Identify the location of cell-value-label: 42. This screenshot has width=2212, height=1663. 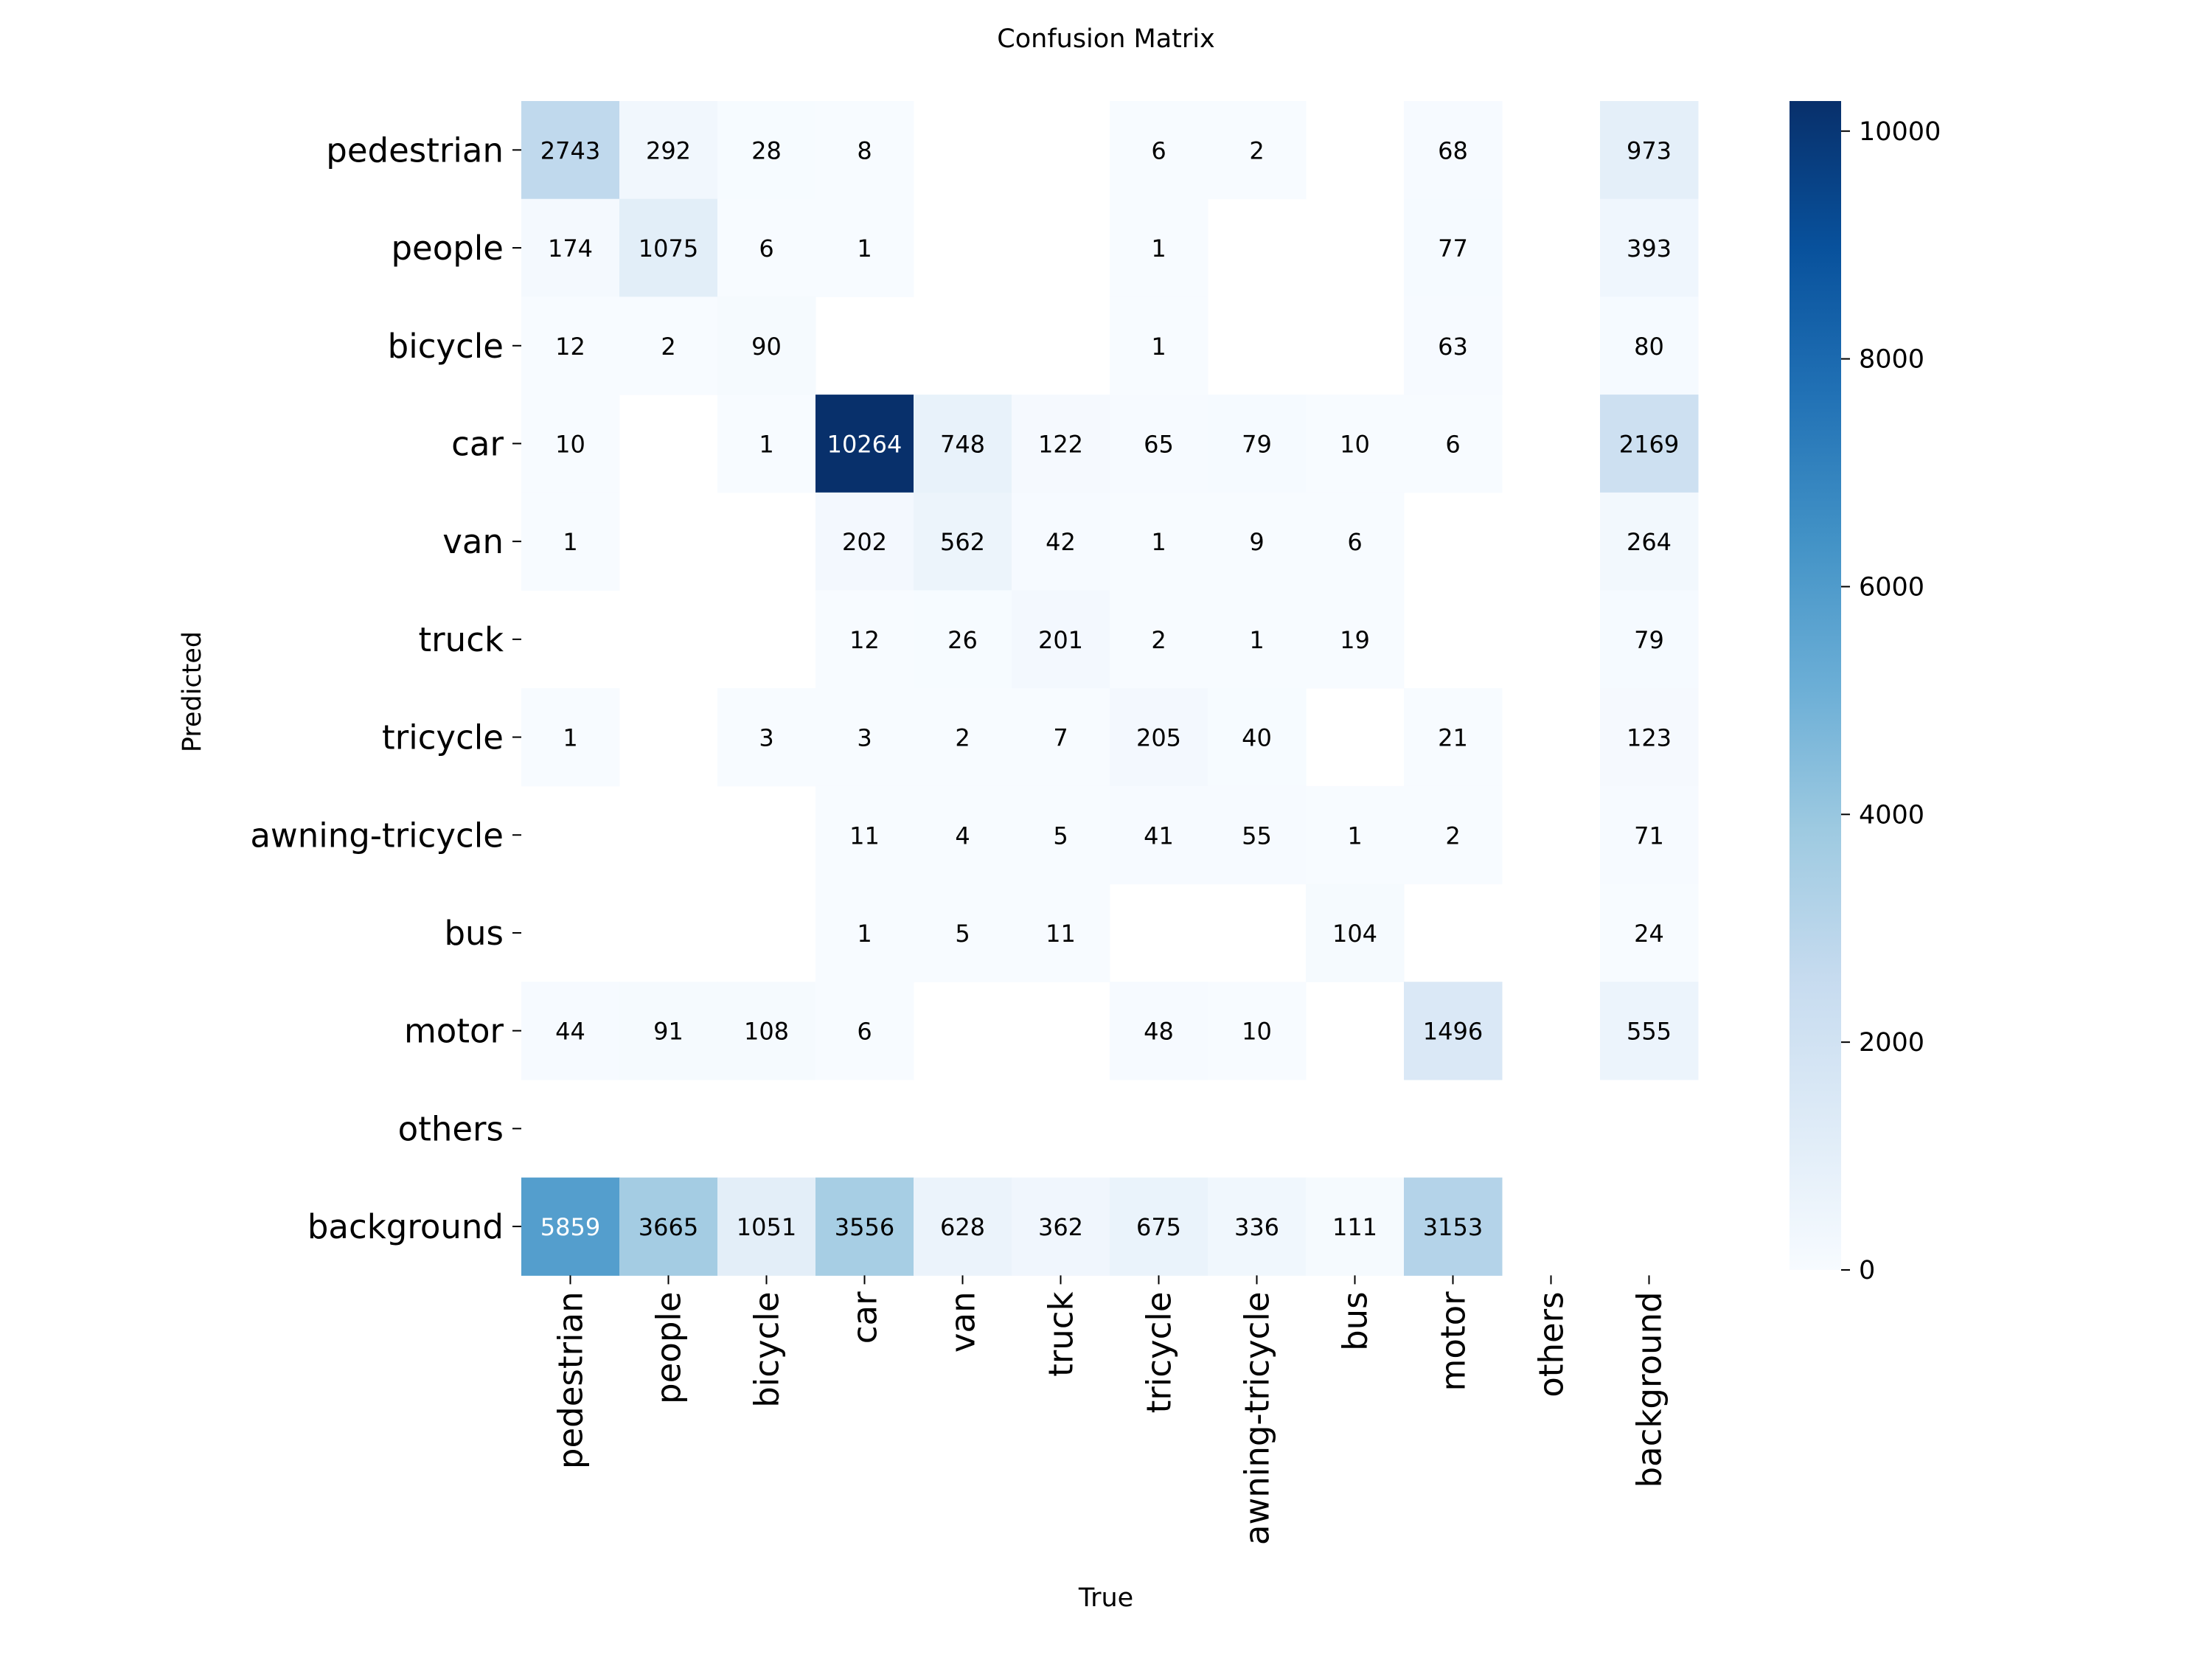
(1061, 542).